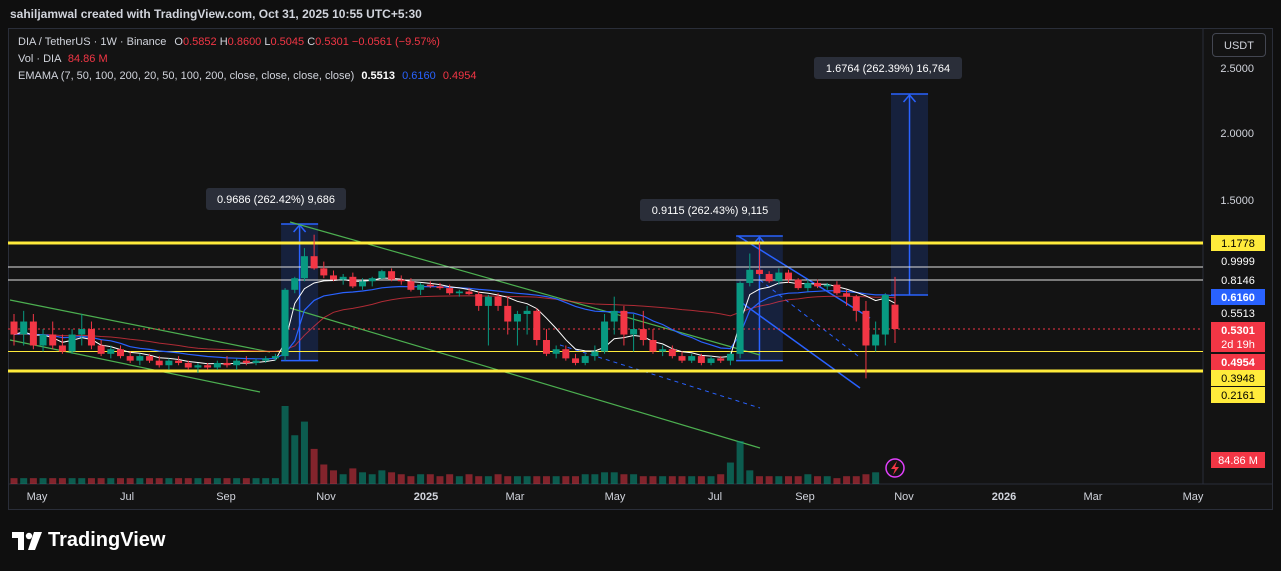  What do you see at coordinates (1238, 261) in the screenshot?
I see `axis-label-0-9999: 0.9999` at bounding box center [1238, 261].